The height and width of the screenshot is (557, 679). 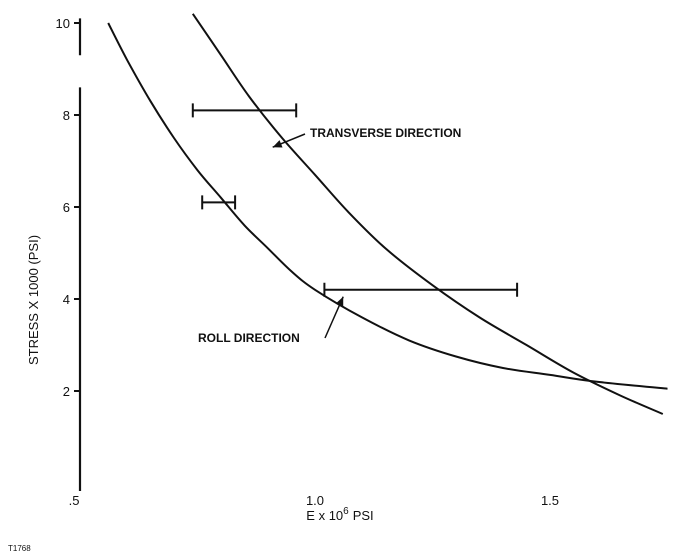 I want to click on figure-id: T1768, so click(x=19, y=548).